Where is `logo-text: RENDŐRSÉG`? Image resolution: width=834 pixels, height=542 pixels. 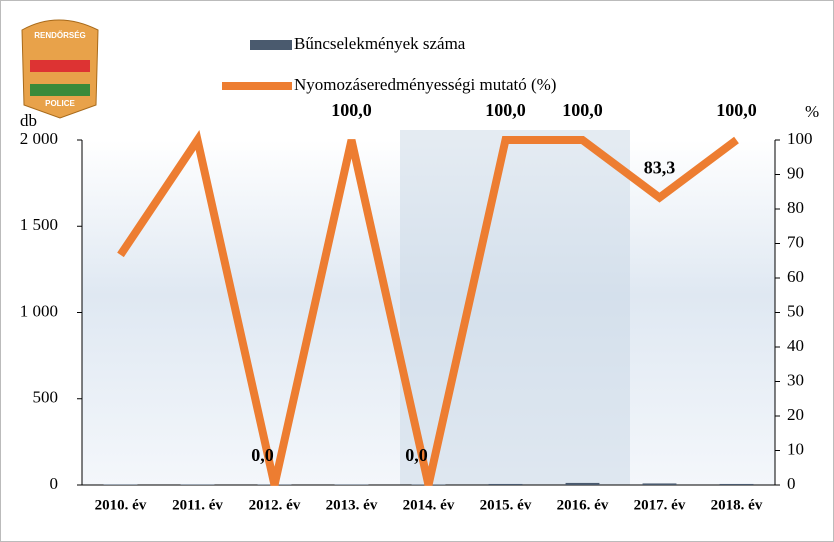 logo-text: RENDŐRSÉG is located at coordinates (60, 35).